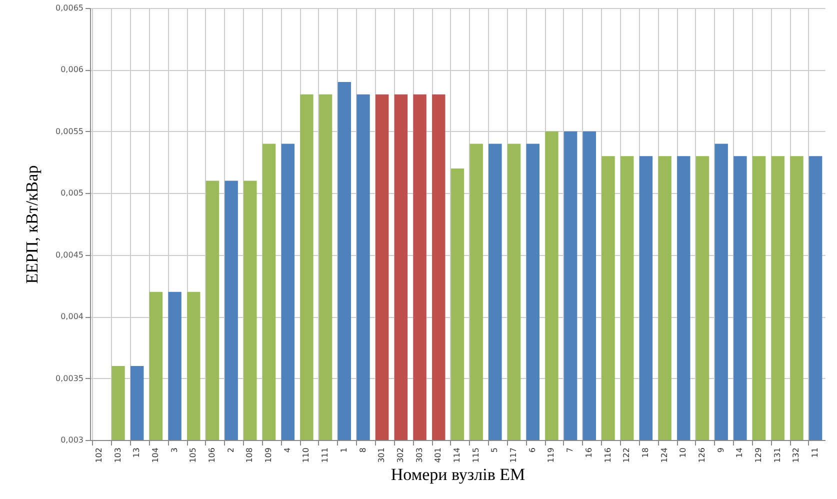  What do you see at coordinates (458, 474) in the screenshot?
I see `x-axis-title: Номери вузлів ЕМ` at bounding box center [458, 474].